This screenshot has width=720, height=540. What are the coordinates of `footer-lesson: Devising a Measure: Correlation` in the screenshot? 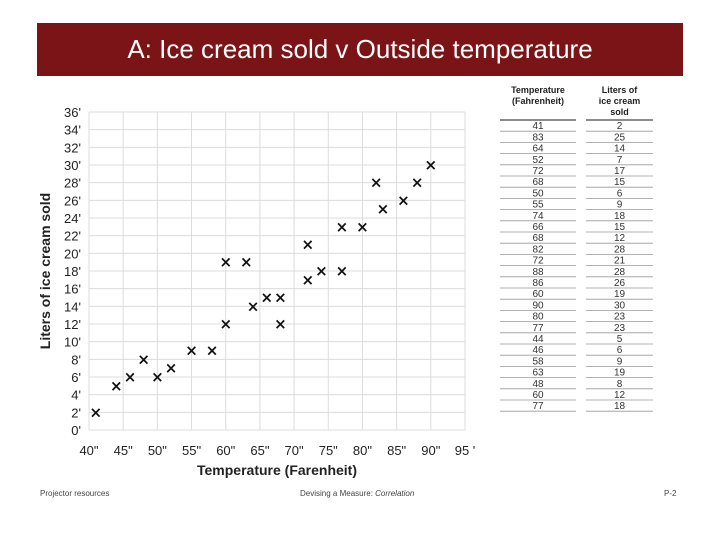 It's located at (357, 493).